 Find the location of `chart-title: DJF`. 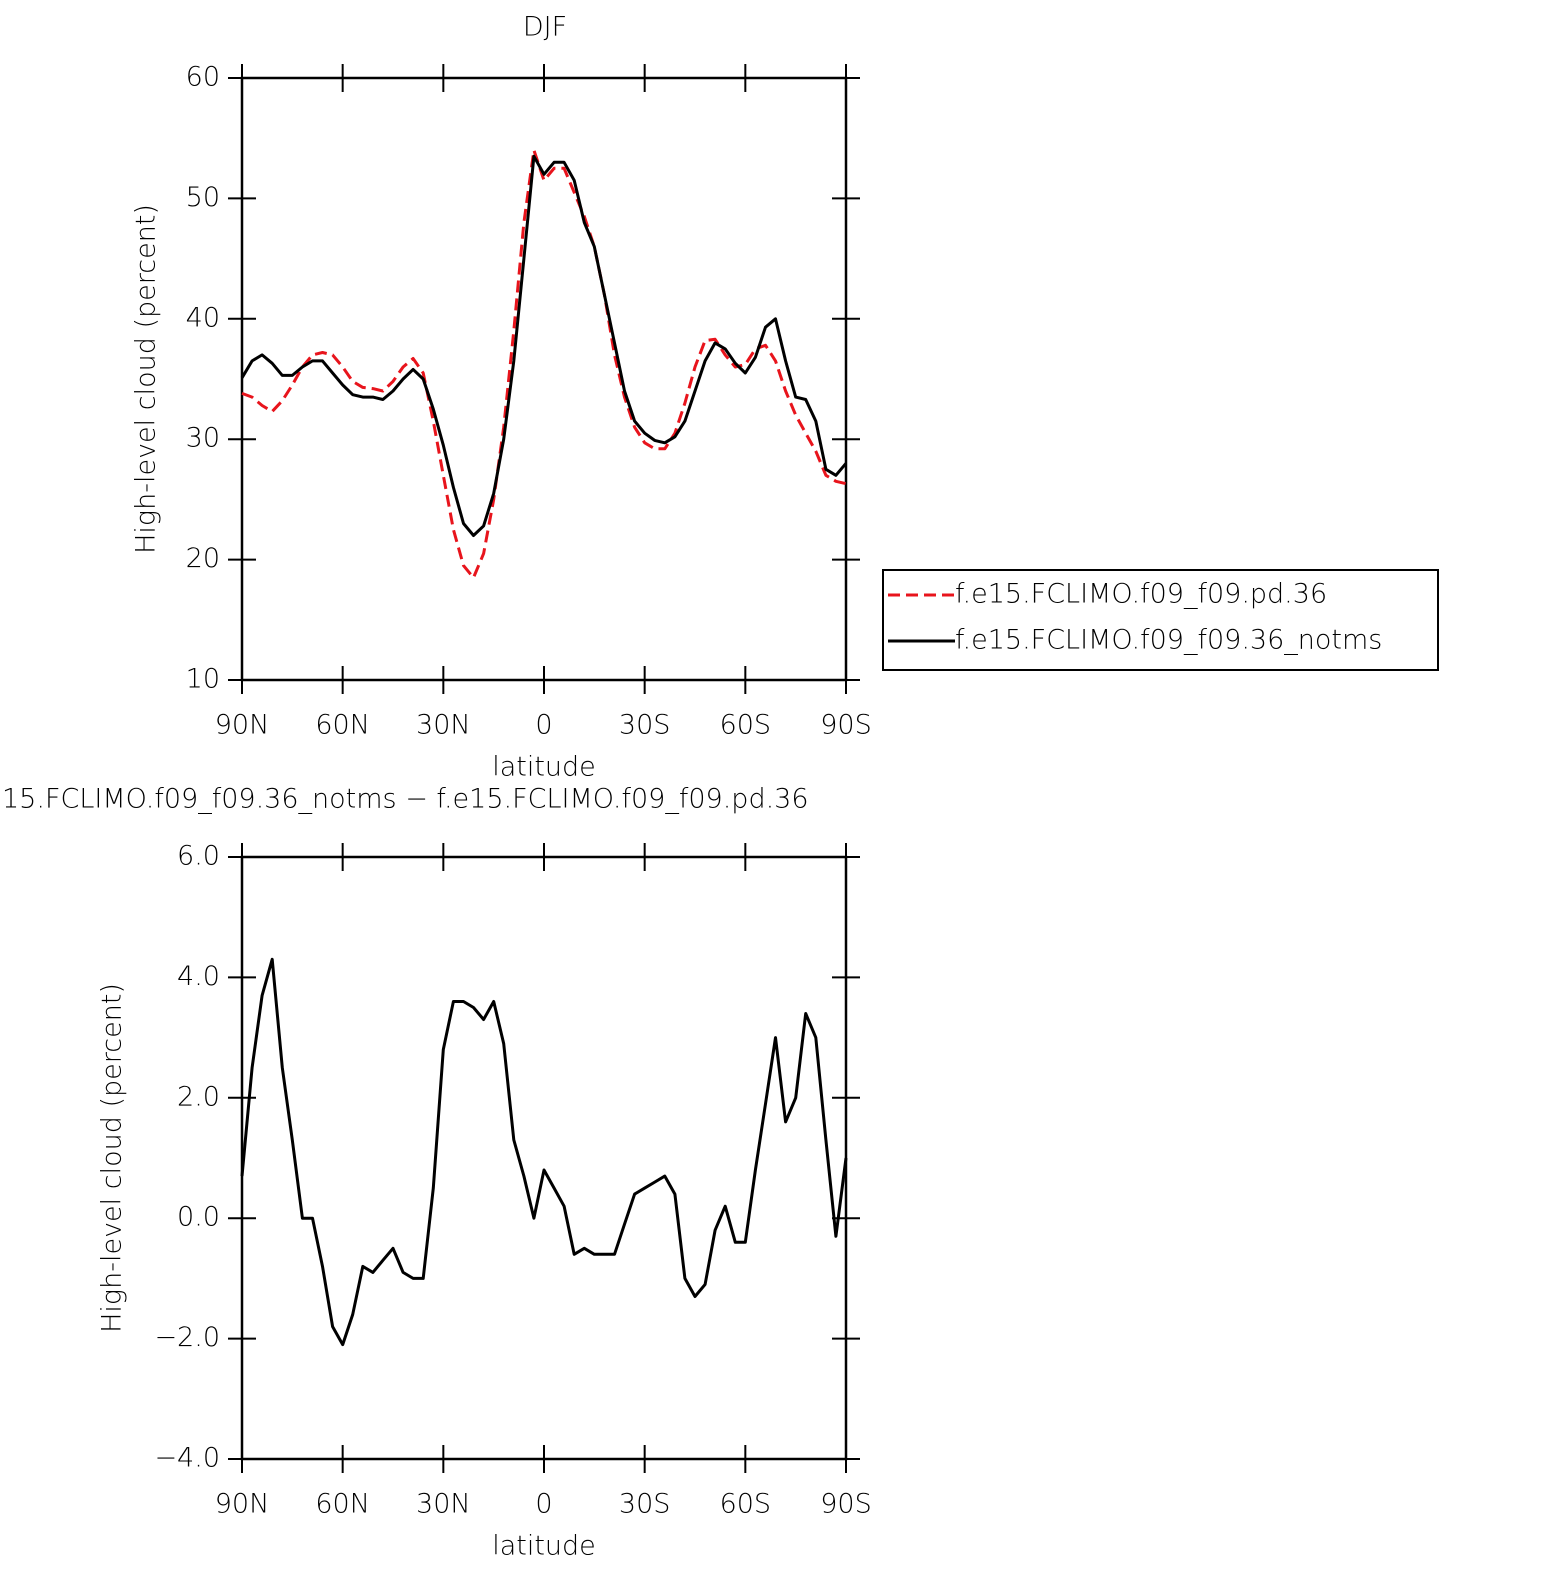

chart-title: DJF is located at coordinates (545, 27).